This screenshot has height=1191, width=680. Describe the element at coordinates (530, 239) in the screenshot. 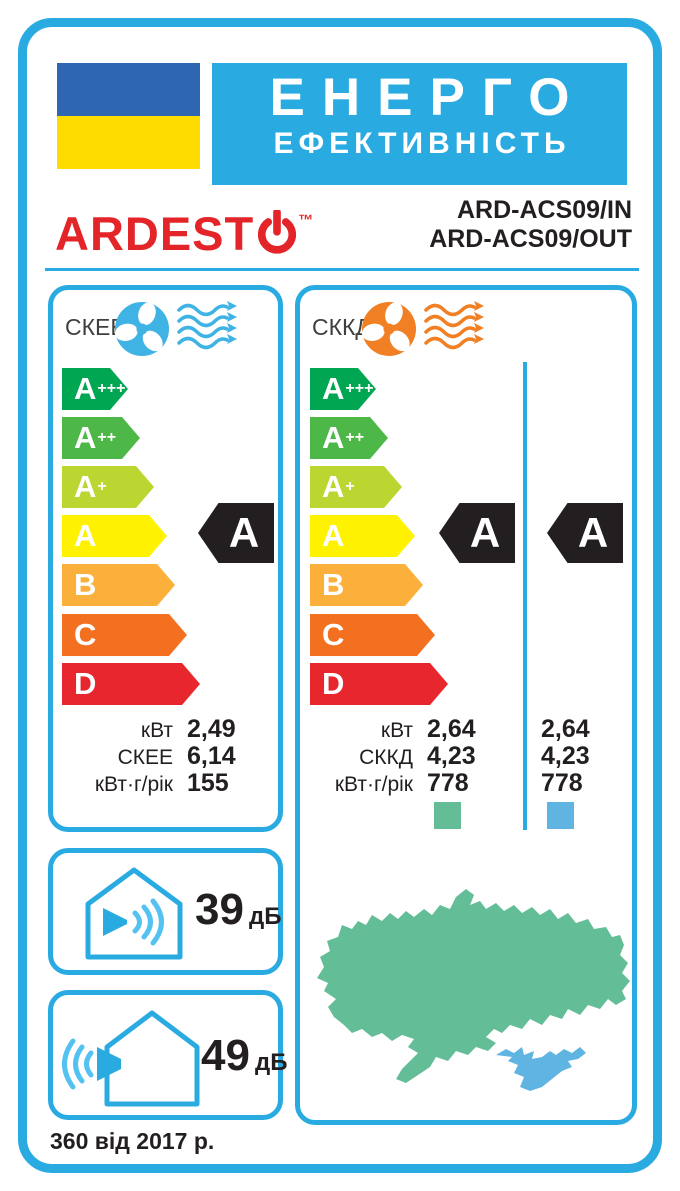

I see `model-outdoor: ARD-ACS09/OUT` at that location.